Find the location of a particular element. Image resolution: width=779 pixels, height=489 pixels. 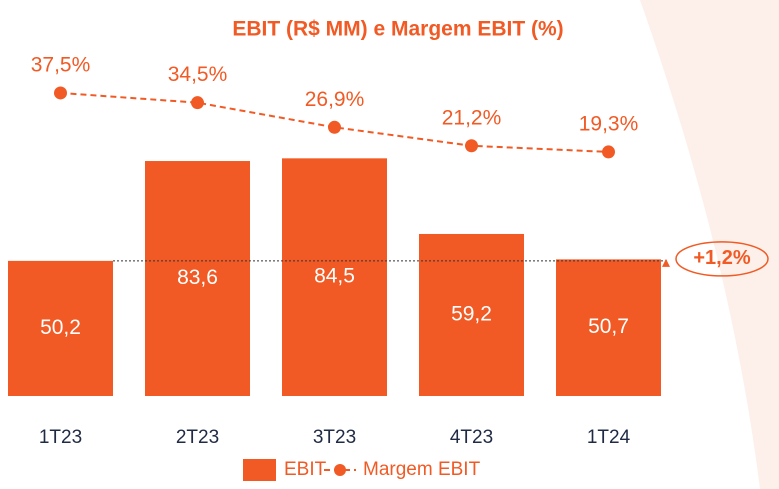

line-value-label: 37,5% is located at coordinates (61, 64).